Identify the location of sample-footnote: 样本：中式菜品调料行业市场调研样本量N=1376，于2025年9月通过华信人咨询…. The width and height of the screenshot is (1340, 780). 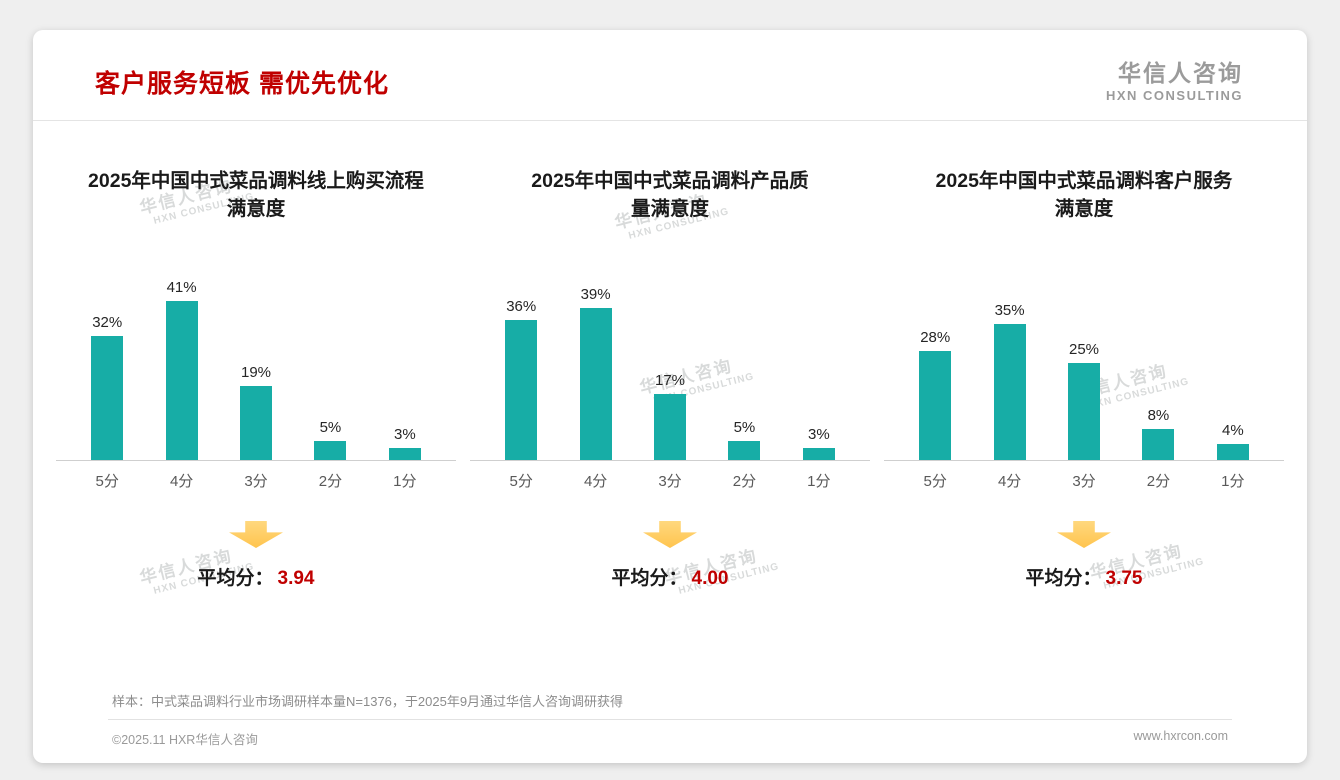
(368, 701).